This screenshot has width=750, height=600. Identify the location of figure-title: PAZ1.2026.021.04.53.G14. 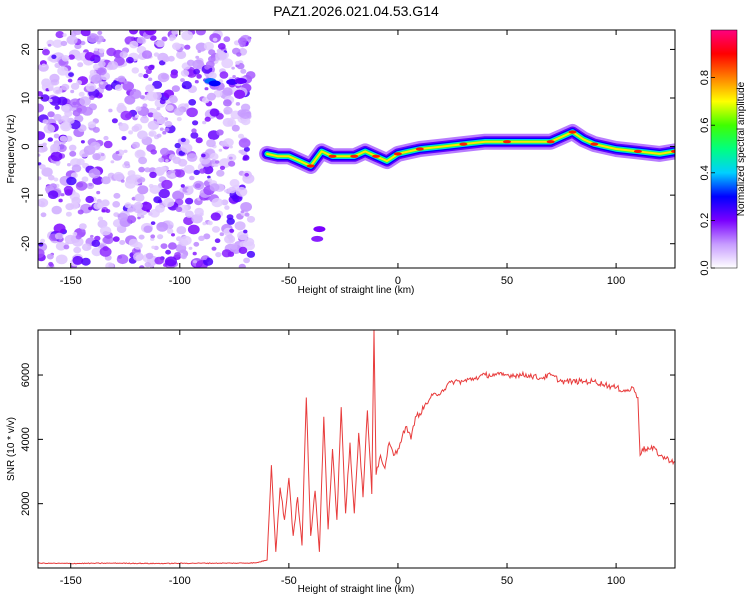
(356, 11).